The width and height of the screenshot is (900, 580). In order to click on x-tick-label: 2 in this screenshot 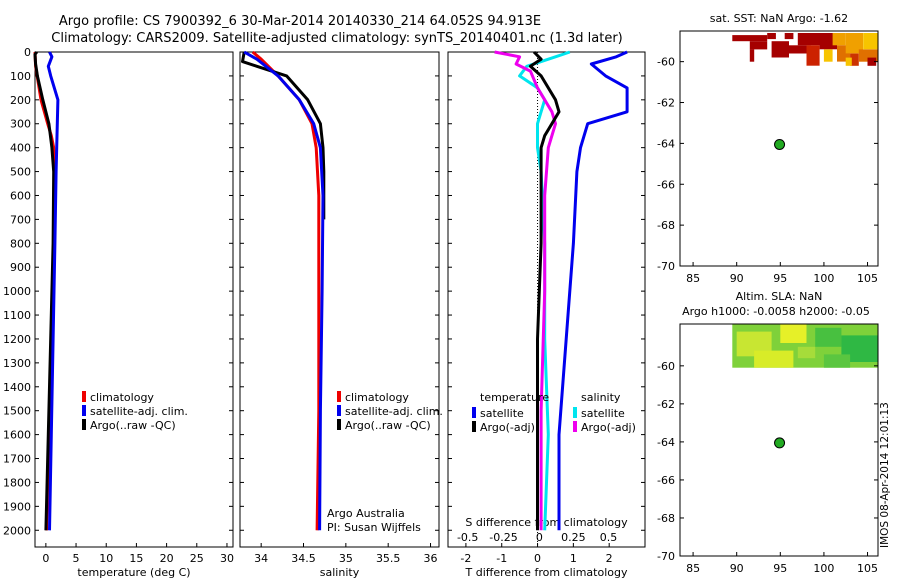, I will do `click(609, 558)`.